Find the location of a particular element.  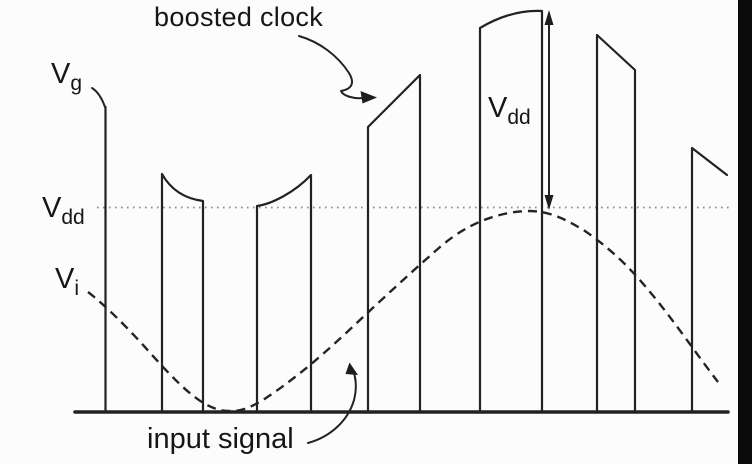

vdd-left-main: V is located at coordinates (52, 208).